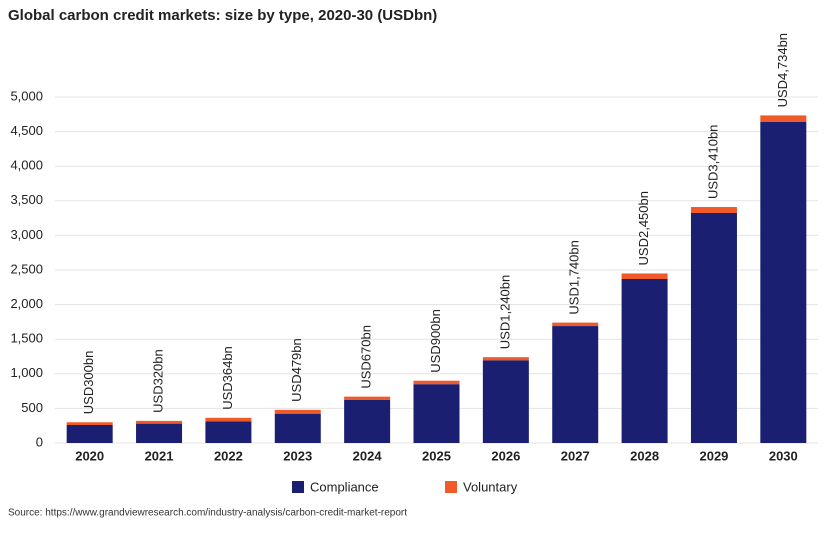  What do you see at coordinates (505, 455) in the screenshot?
I see `x-tick-label: 2026` at bounding box center [505, 455].